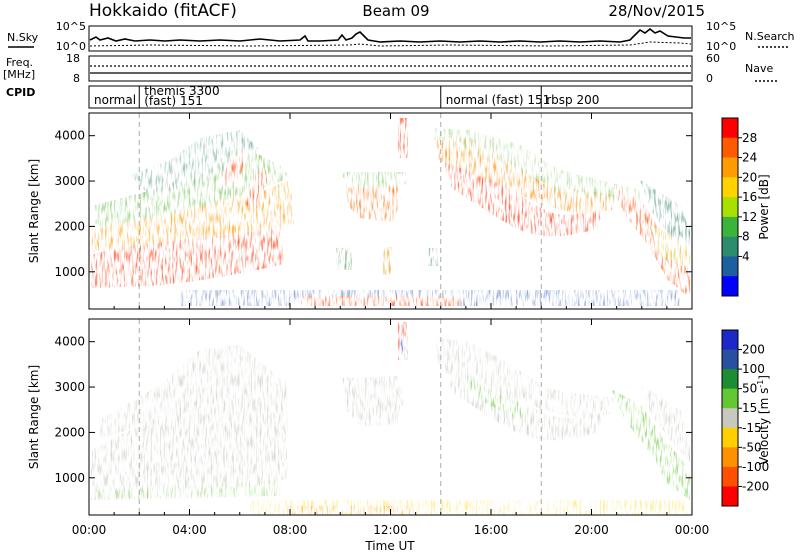  Describe the element at coordinates (746, 207) in the screenshot. I see `power-colorbar: 28 24 20 16 12 8 4 Power [dB]` at that location.